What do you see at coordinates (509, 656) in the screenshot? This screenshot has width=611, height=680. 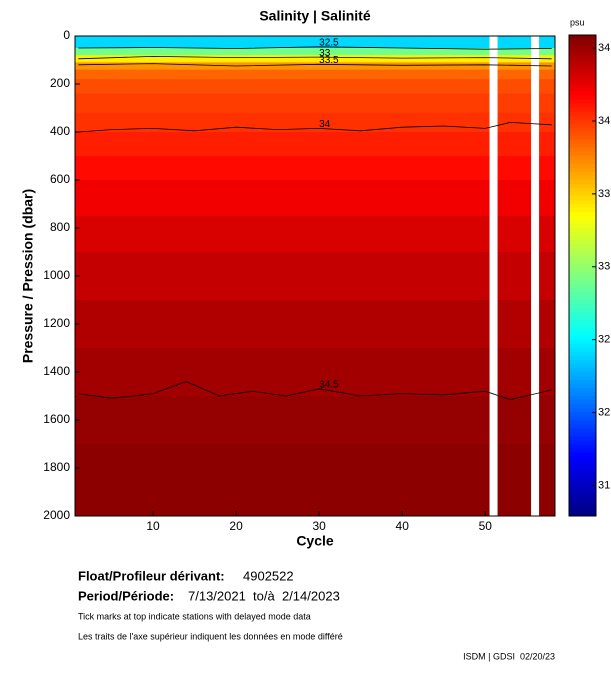 I see `credit: ISDM | GDSI 02/20/23` at bounding box center [509, 656].